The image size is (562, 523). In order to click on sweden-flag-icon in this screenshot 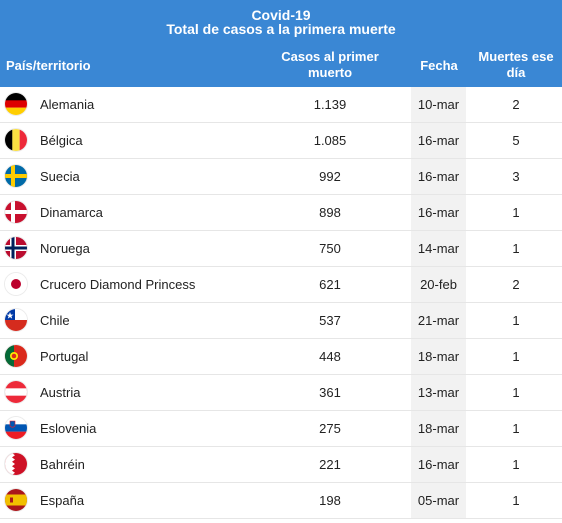, I will do `click(16, 176)`.